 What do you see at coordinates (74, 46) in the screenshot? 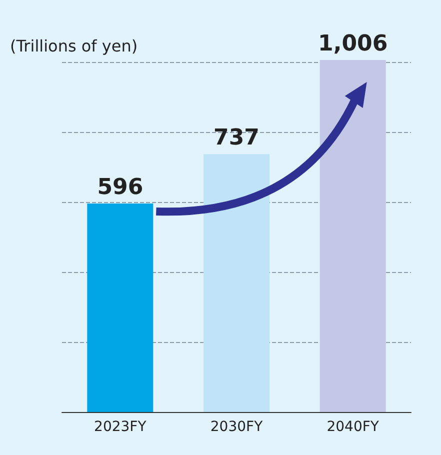
I see `y-axis-title: (Trillions of yen)` at bounding box center [74, 46].